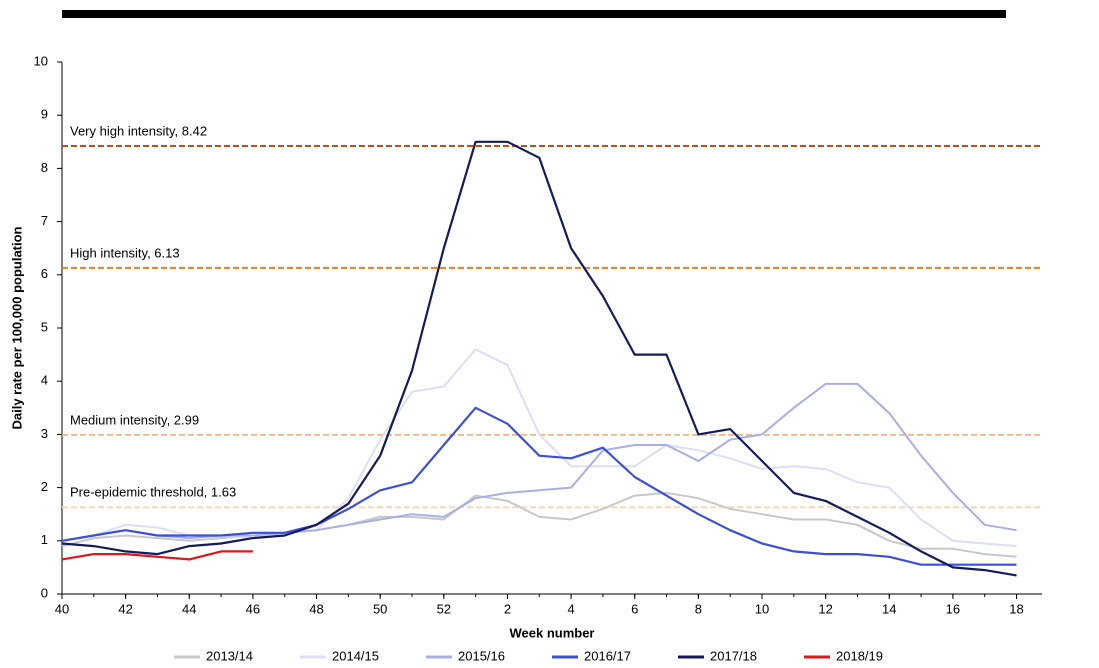 Image resolution: width=1099 pixels, height=668 pixels. What do you see at coordinates (41, 60) in the screenshot?
I see `y-tick-label: 10` at bounding box center [41, 60].